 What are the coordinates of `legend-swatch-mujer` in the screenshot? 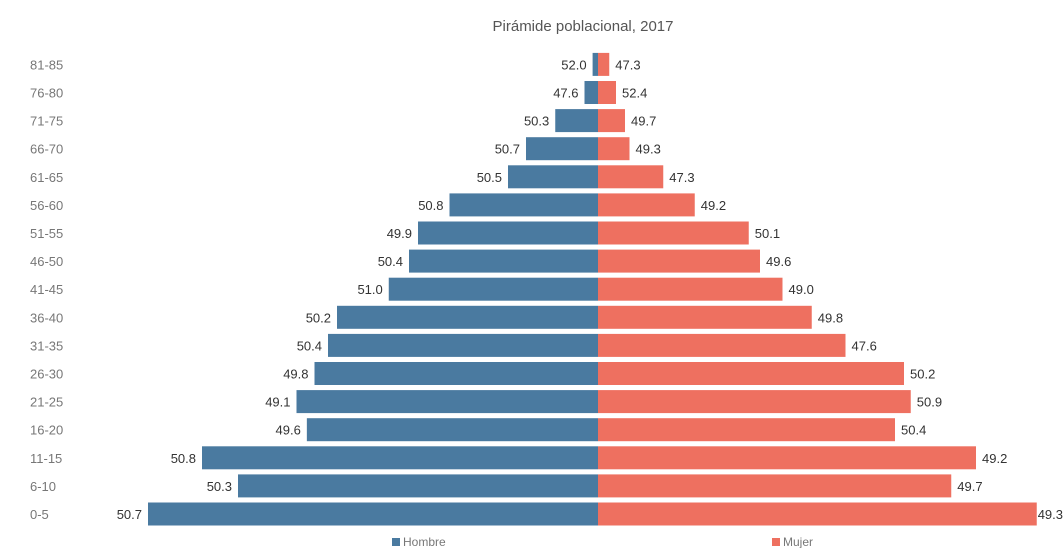 It's located at (776, 542).